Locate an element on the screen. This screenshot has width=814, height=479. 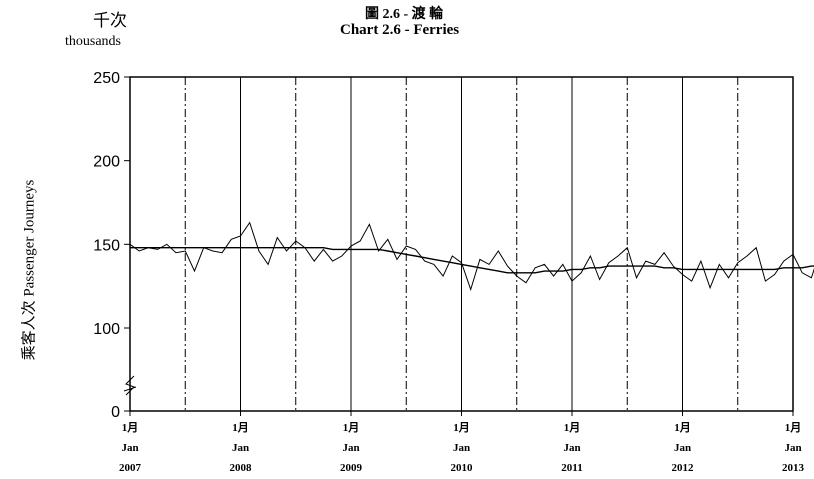
x-tick-label-year: 2013 is located at coordinates (793, 468).